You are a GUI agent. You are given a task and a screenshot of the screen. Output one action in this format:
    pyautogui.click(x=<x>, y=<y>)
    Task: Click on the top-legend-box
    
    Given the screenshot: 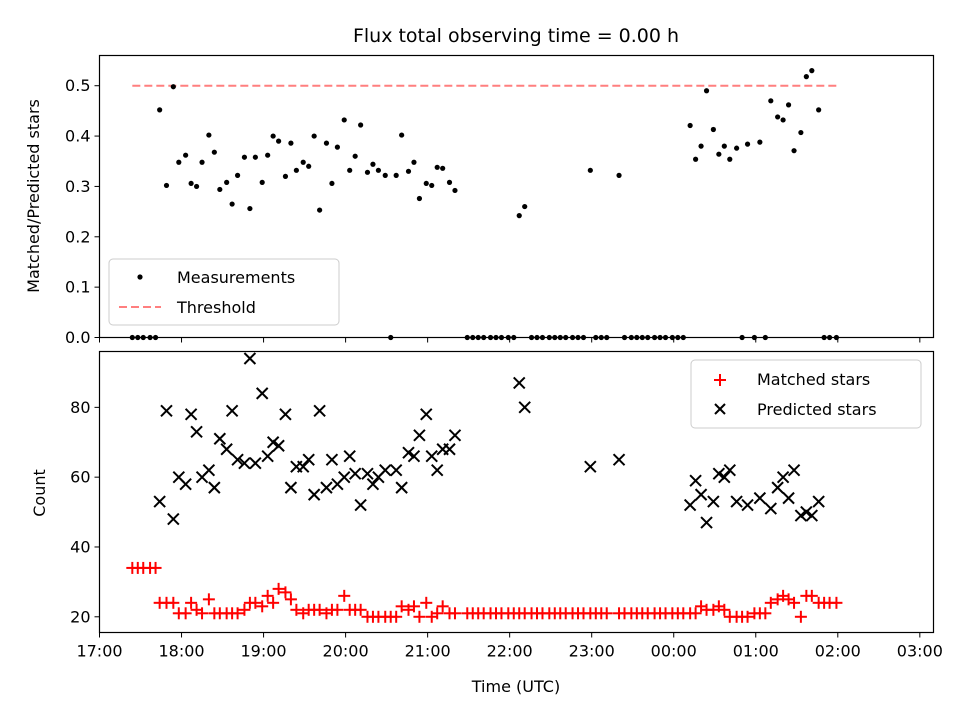 What is the action you would take?
    pyautogui.click(x=224, y=292)
    